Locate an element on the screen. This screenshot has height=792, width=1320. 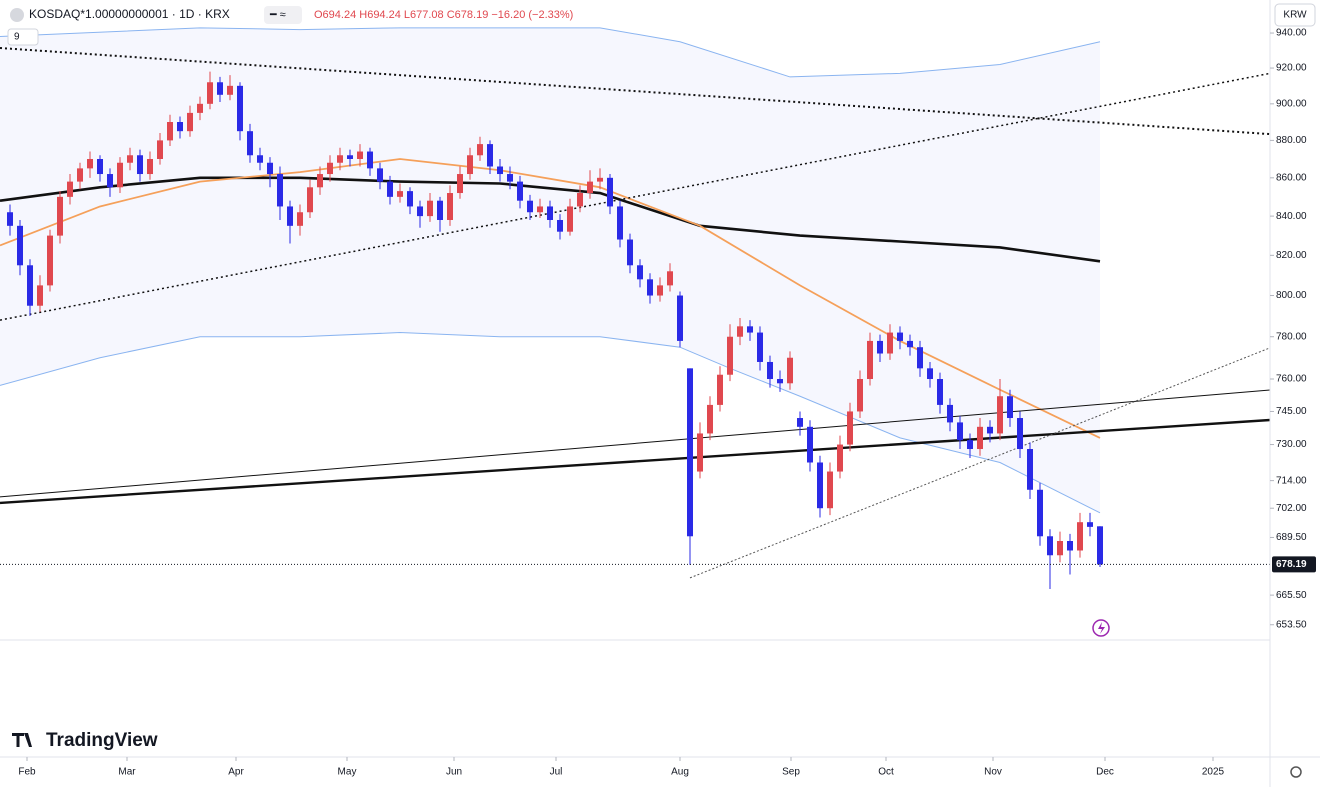
y-tick-label: 800.00 is located at coordinates (1291, 295).